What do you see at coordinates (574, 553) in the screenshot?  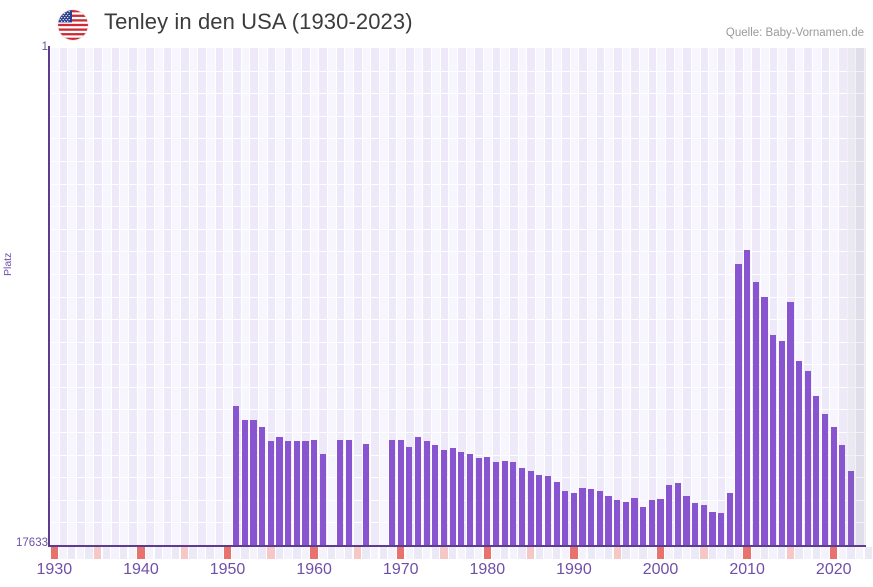 I see `x-axis-tick-major` at bounding box center [574, 553].